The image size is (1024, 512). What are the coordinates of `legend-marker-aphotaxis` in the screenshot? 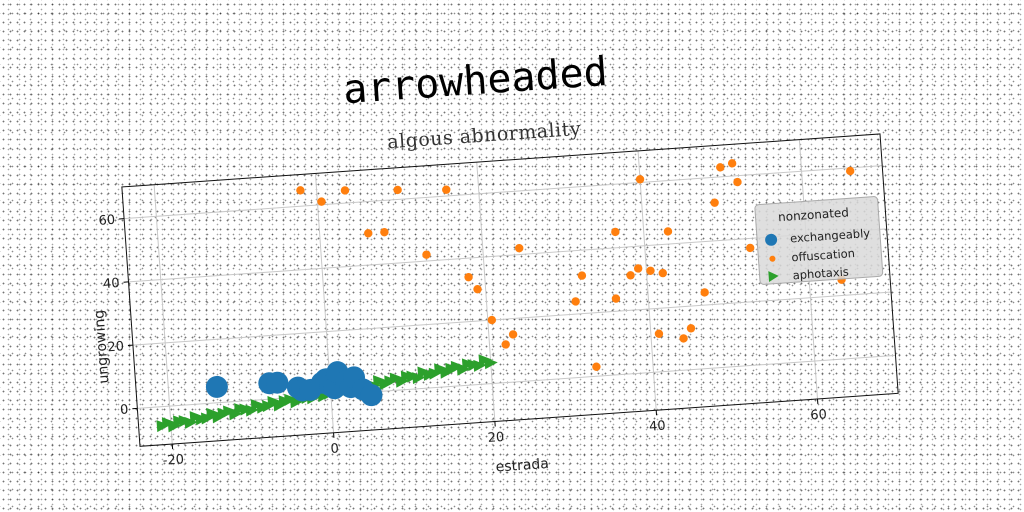 It's located at (773, 277).